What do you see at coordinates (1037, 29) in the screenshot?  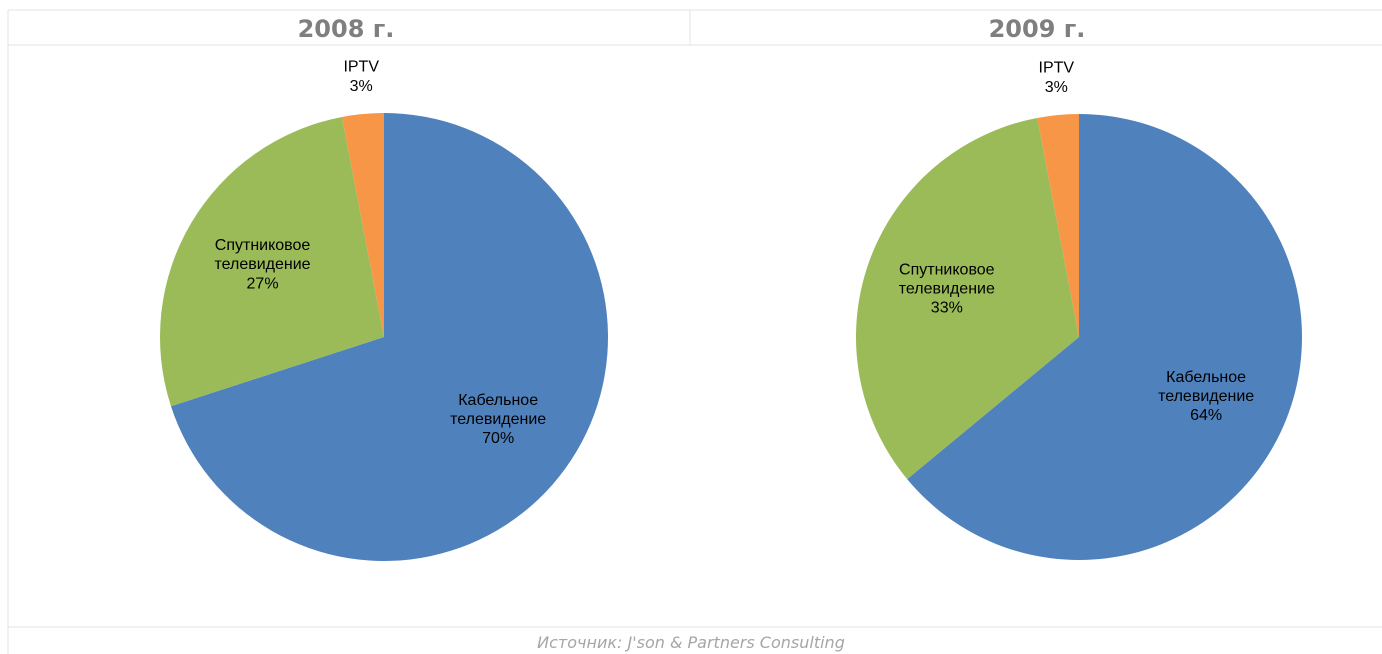 I see `chart-title: 2009 г.` at bounding box center [1037, 29].